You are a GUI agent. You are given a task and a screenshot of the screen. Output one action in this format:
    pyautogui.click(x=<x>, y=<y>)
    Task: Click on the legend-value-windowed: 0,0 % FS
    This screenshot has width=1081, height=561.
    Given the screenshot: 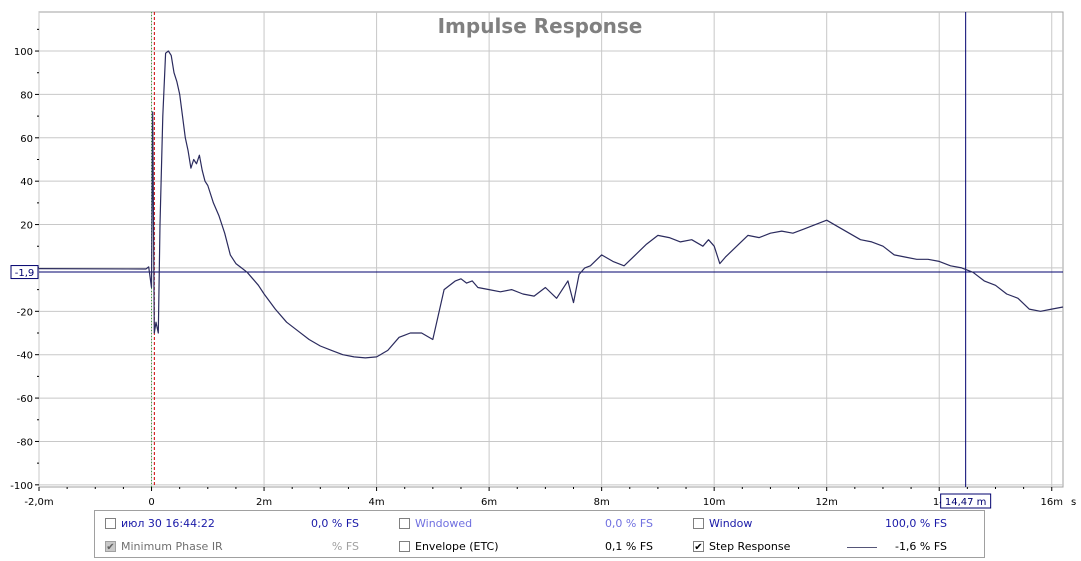 What is the action you would take?
    pyautogui.click(x=628, y=523)
    